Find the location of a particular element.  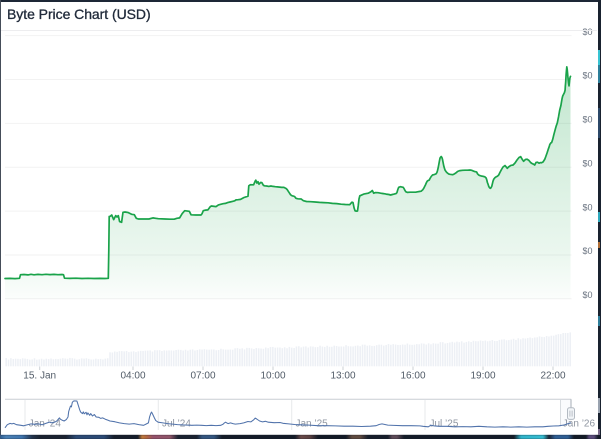

svg-text: 22:00 is located at coordinates (552, 376).